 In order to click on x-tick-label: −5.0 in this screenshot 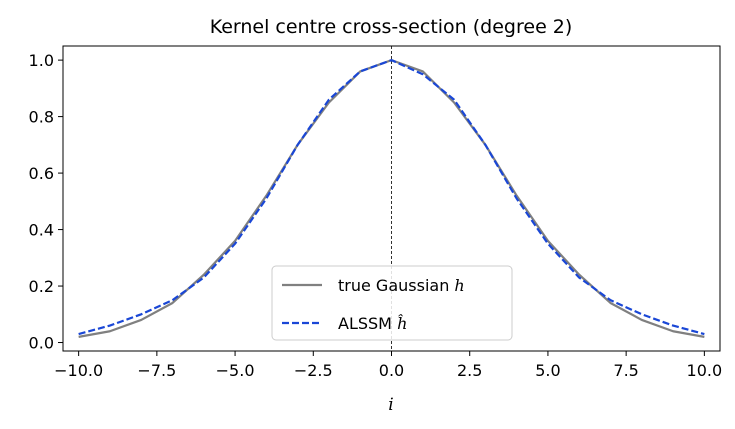, I will do `click(235, 370)`.